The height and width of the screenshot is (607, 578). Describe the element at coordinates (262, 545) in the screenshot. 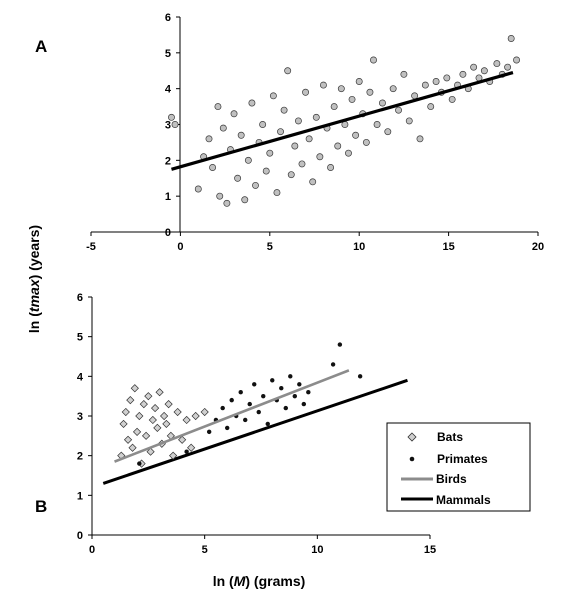

I see `panel-b-x-ticks: 0 5 10 15` at that location.